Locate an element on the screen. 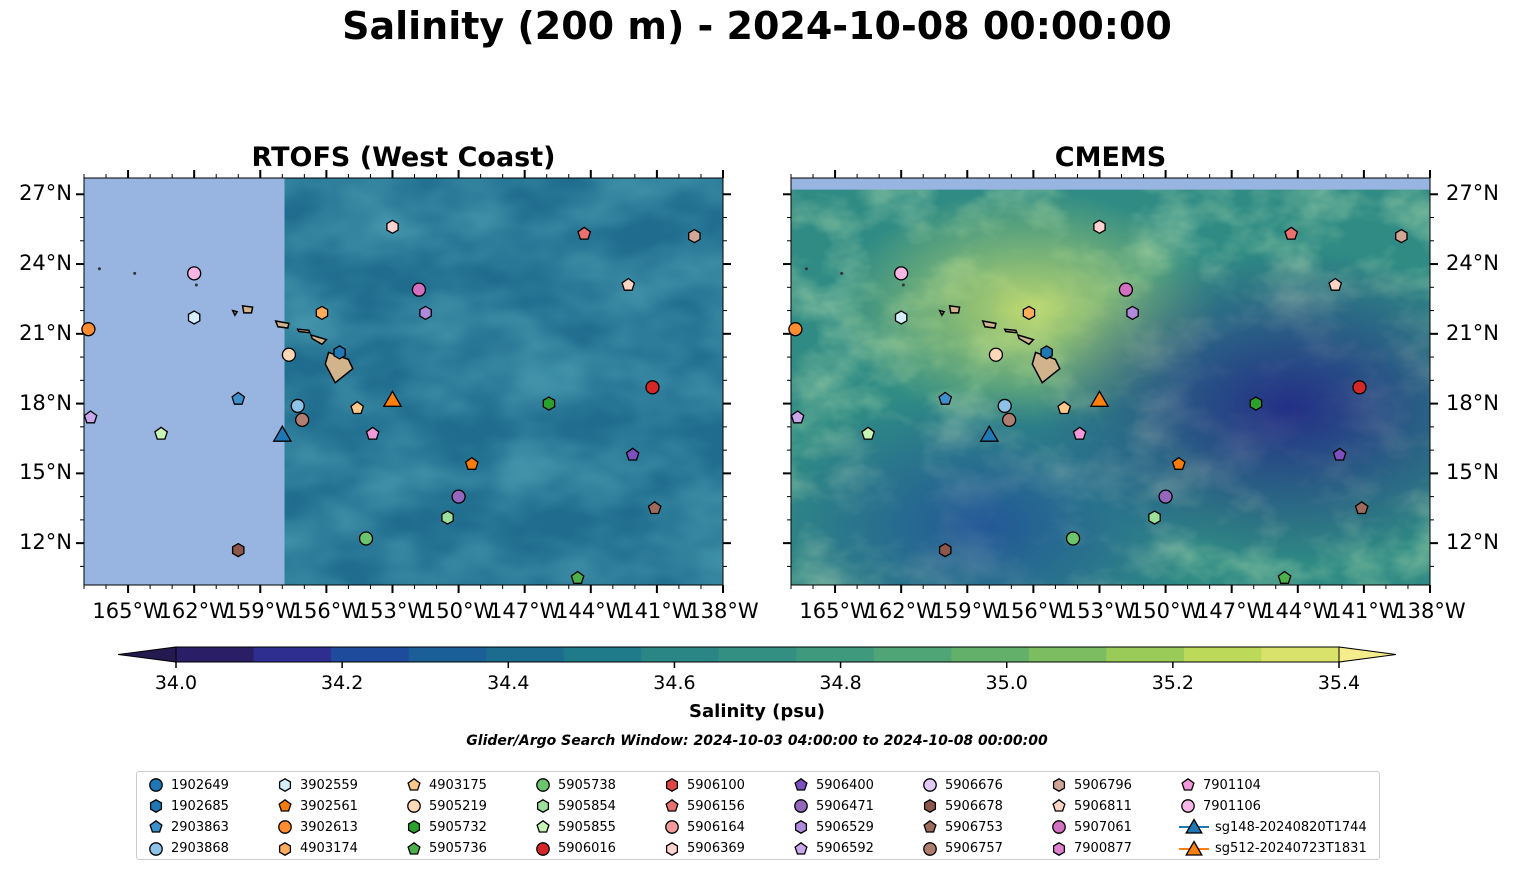  legend-label: 5906676 is located at coordinates (974, 785).